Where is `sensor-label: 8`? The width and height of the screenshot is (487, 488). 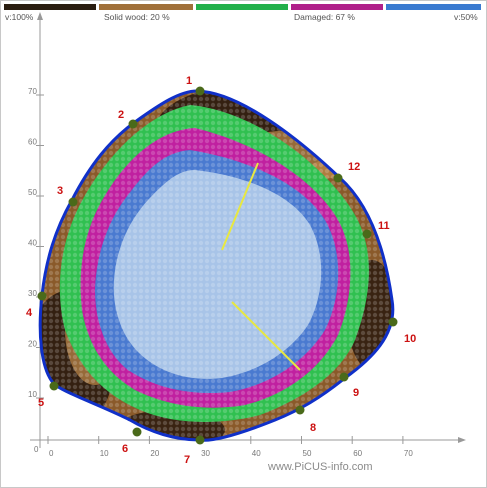 sensor-label: 8 is located at coordinates (313, 428).